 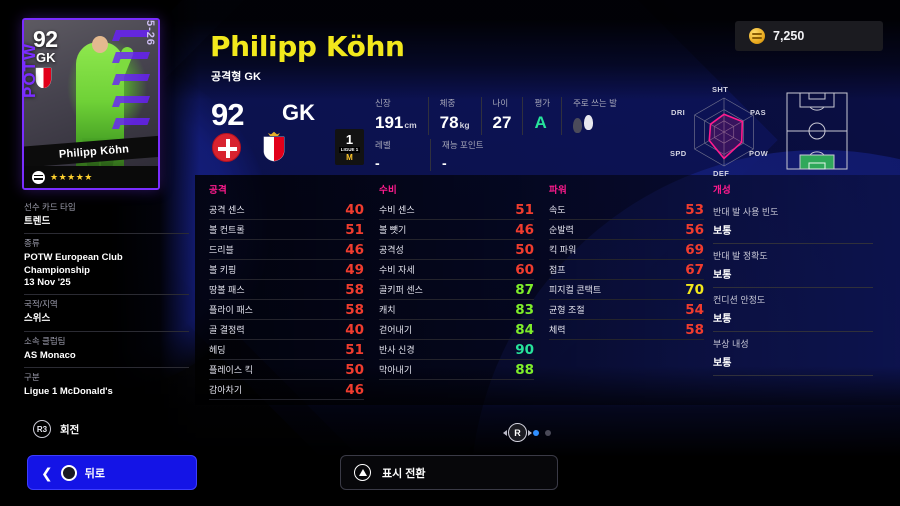 What do you see at coordinates (396, 330) in the screenshot?
I see `stat-name: 걷어내기` at bounding box center [396, 330].